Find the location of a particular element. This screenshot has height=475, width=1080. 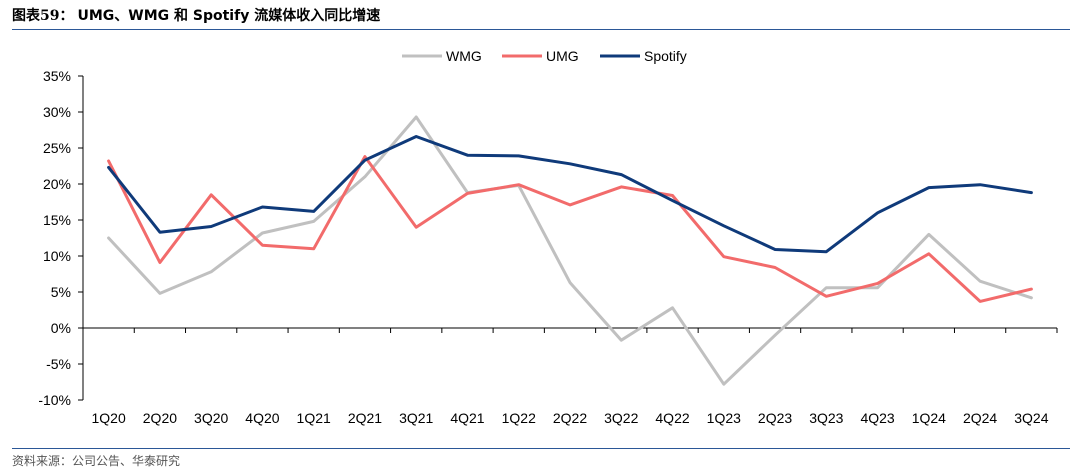

x-tick-label: 2Q20 is located at coordinates (160, 418).